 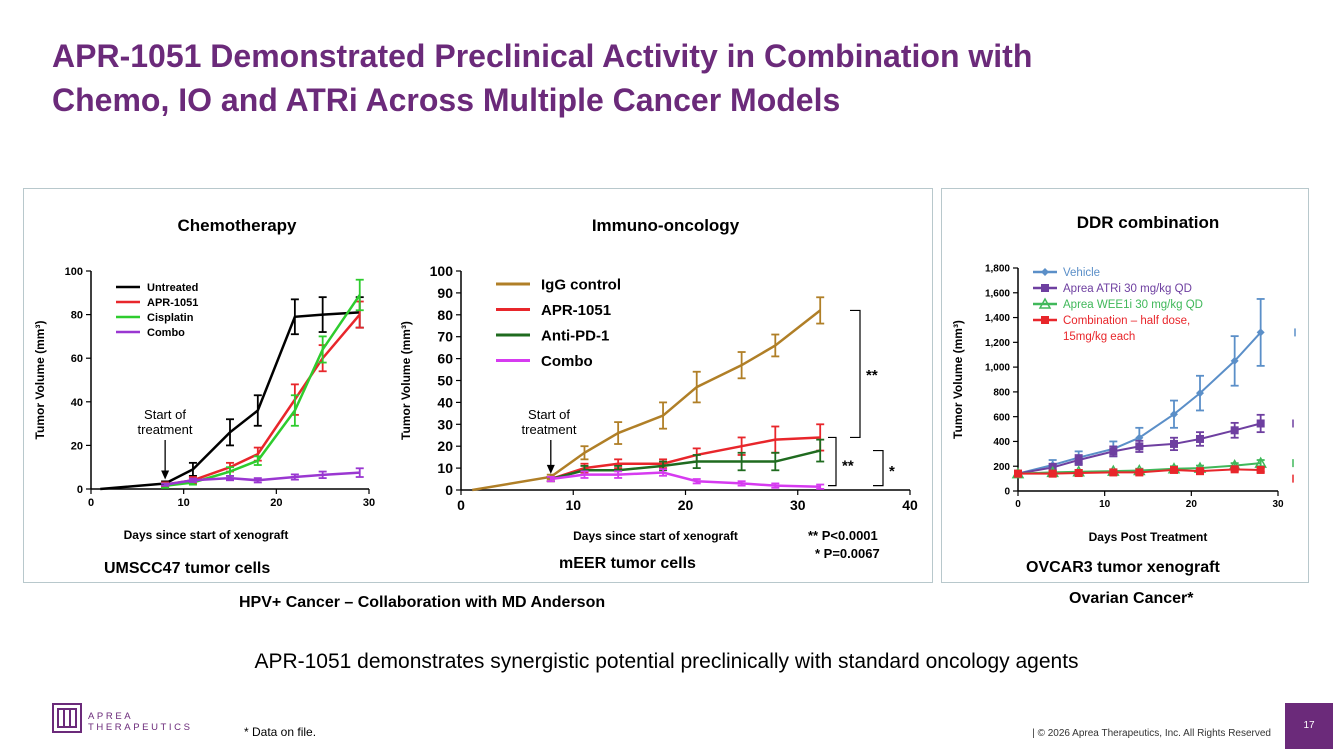 I want to click on legend-label: Anti-PD-1, so click(x=575, y=335).